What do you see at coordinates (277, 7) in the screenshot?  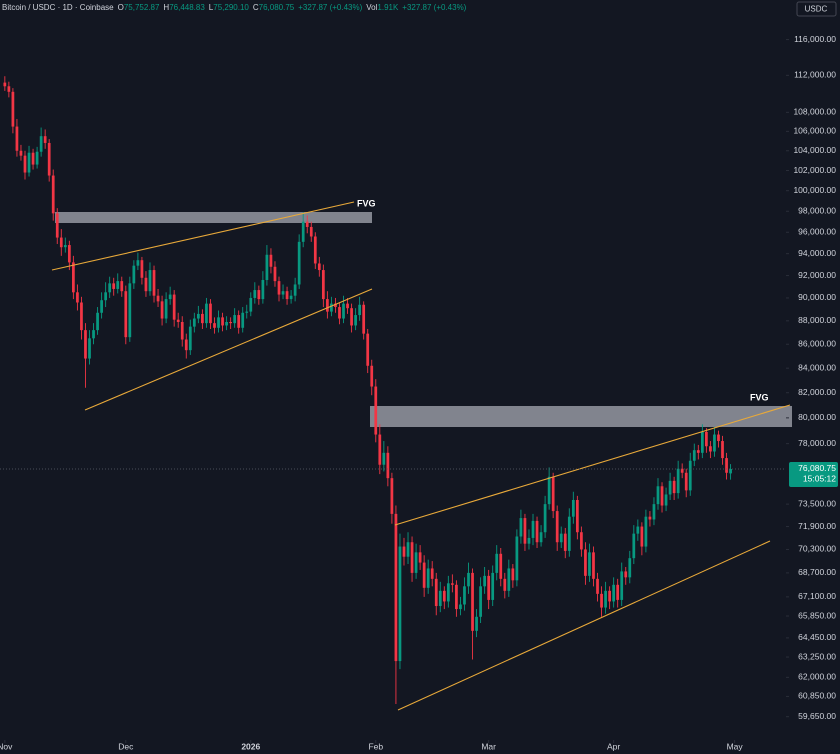 I see `quote-value: 76,080.75` at bounding box center [277, 7].